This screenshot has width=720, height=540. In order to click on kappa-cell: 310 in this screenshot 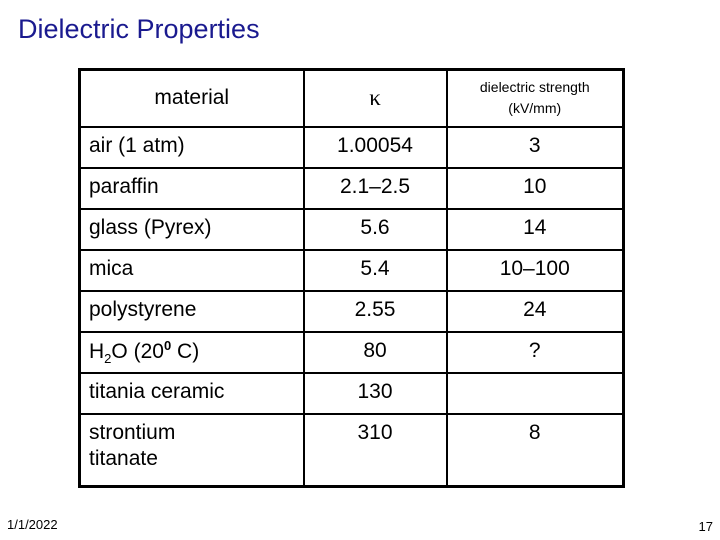, I will do `click(375, 450)`.